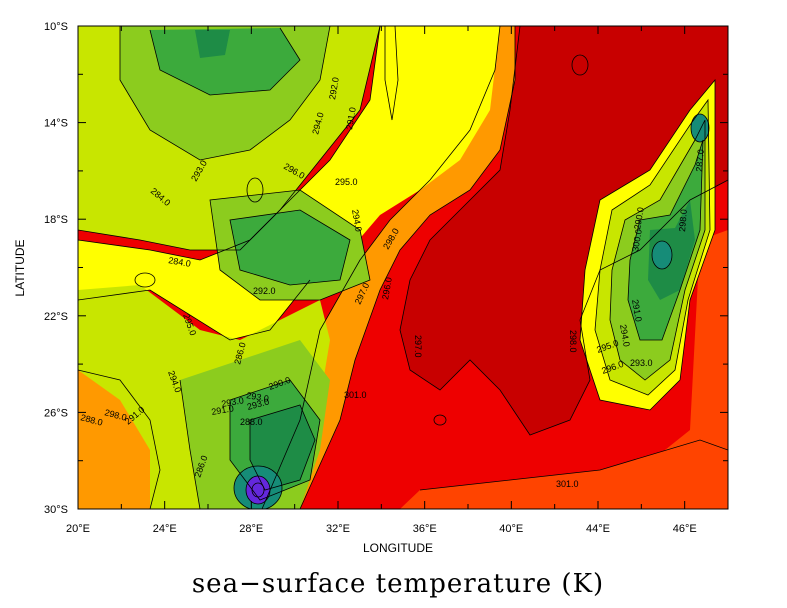 The height and width of the screenshot is (608, 787). I want to click on x-tick-label: 24°E, so click(165, 529).